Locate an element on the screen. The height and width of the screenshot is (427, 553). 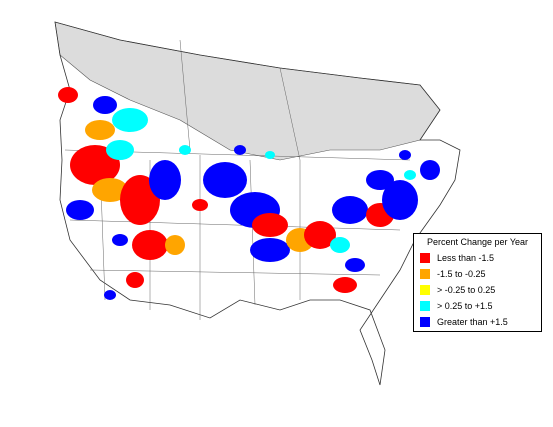
legend-label: Less than -1.5 is located at coordinates (466, 258).